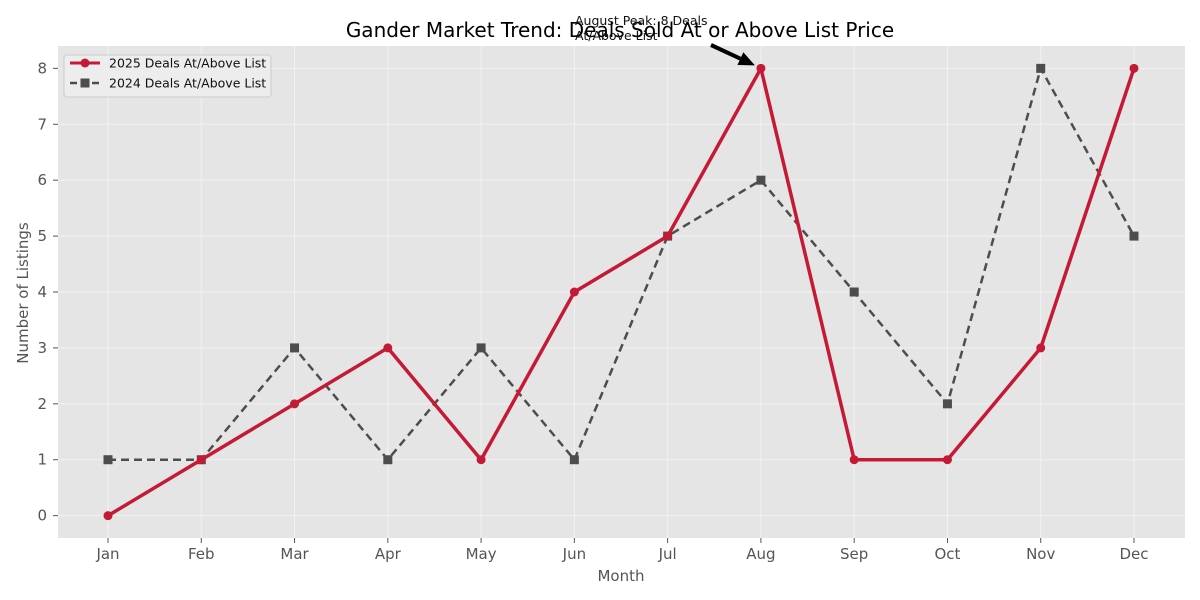 The width and height of the screenshot is (1200, 600). I want to click on annotation-text-line-2: At/Above List, so click(616, 35).